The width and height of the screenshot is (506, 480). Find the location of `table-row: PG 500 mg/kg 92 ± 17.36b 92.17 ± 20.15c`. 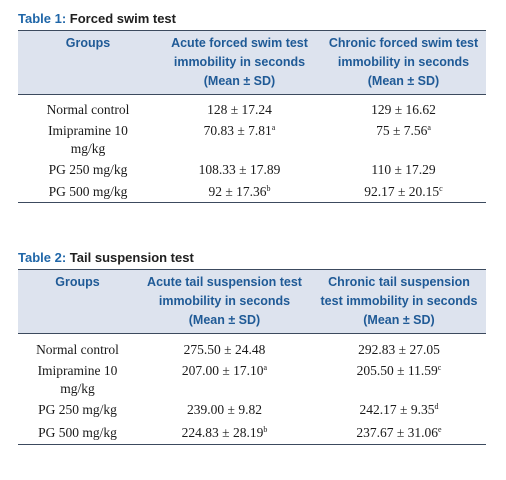

table-row: PG 500 mg/kg 92 ± 17.36b 92.17 ± 20.15c is located at coordinates (252, 191).